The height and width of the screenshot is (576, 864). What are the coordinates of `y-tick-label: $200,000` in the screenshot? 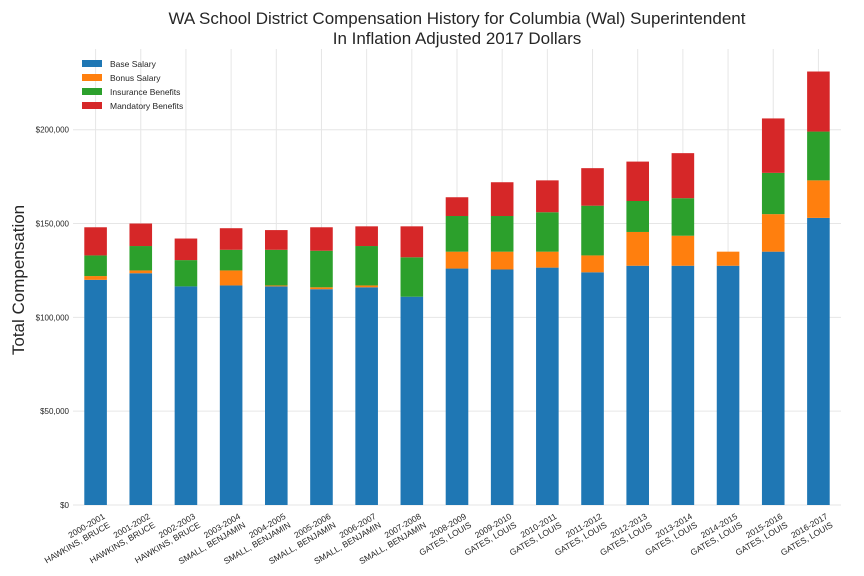 It's located at (53, 130).